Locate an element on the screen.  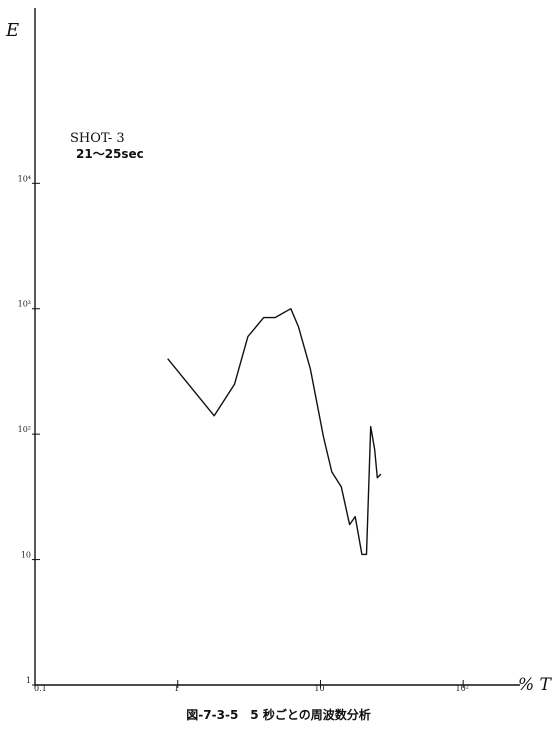
figure-caption: 図-7-3-5 5 秒ごとの周波数分析 is located at coordinates (278, 715).